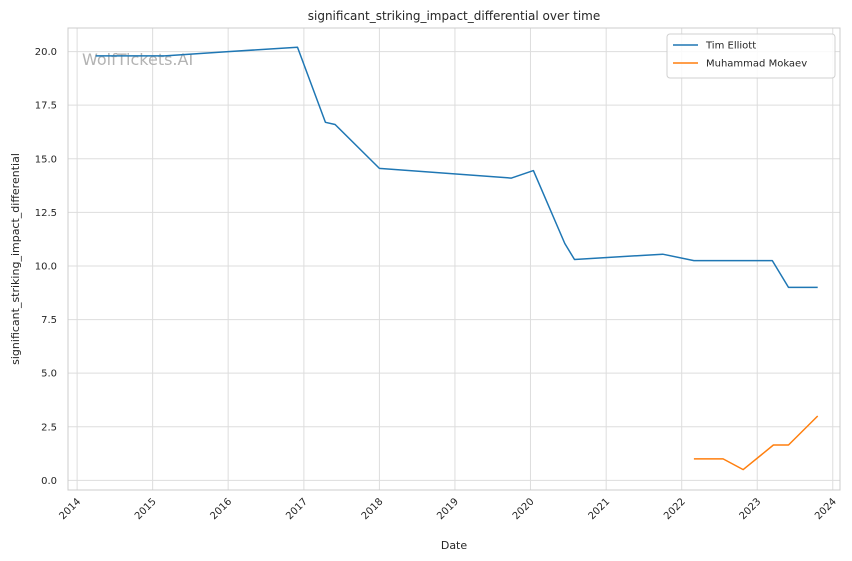 This screenshot has width=852, height=561. Describe the element at coordinates (46, 52) in the screenshot. I see `y-tick-label: 20.0` at that location.